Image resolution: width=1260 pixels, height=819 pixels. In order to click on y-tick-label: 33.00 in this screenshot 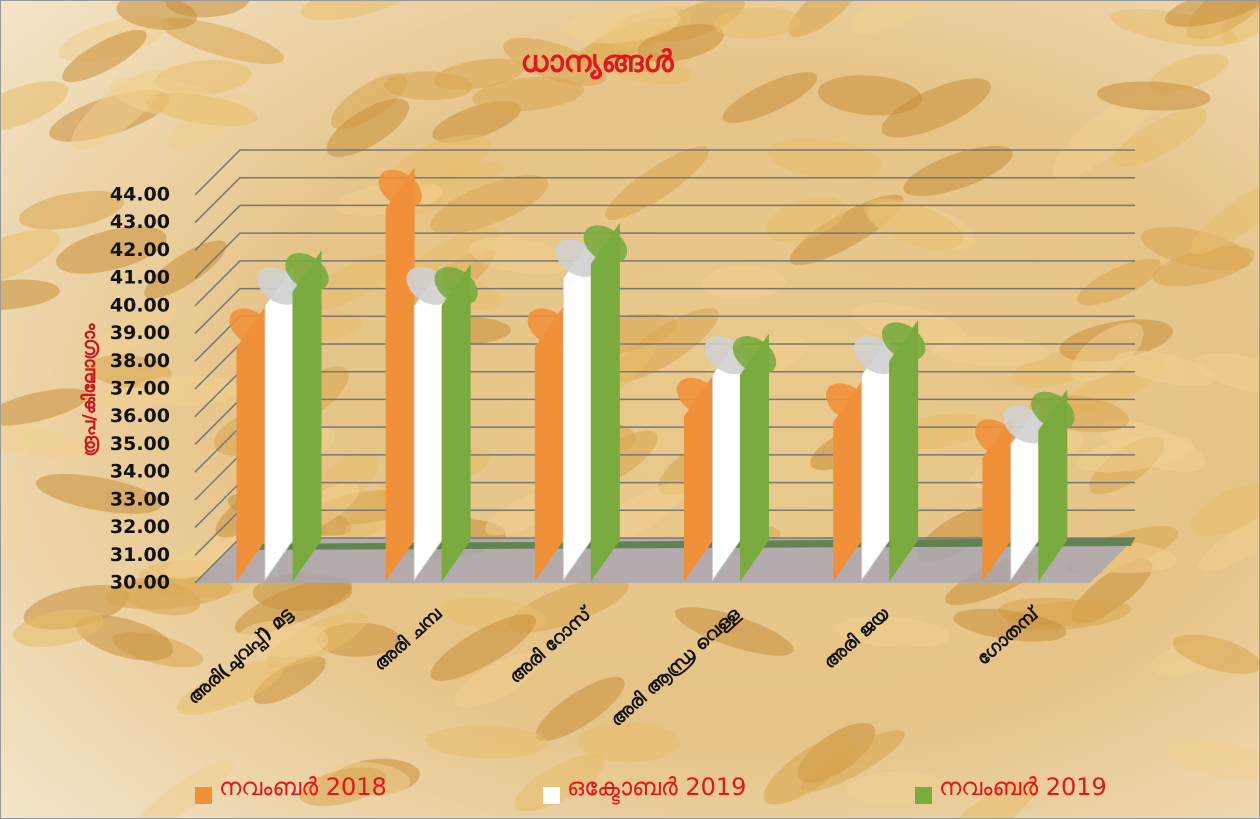, I will do `click(140, 499)`.